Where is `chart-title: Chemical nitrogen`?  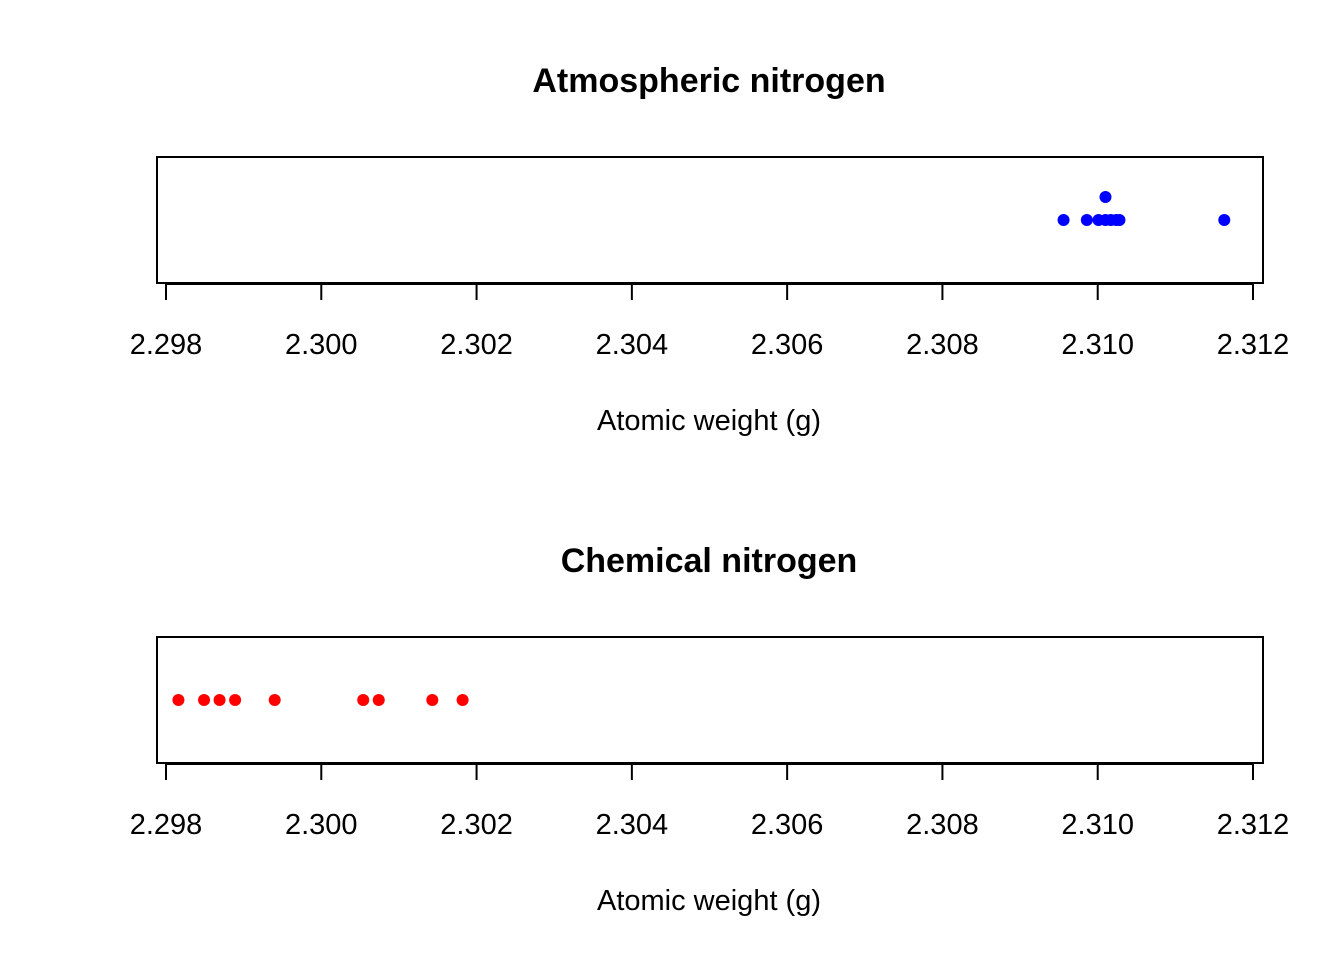
chart-title: Chemical nitrogen is located at coordinates (709, 561).